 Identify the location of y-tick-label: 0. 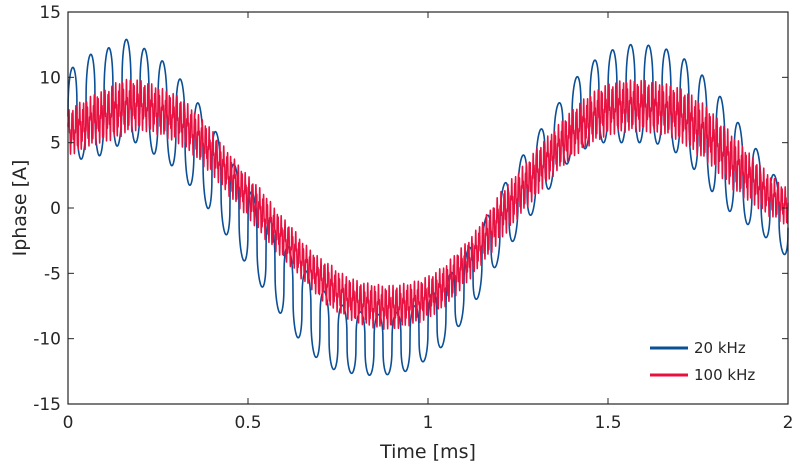
(55, 209).